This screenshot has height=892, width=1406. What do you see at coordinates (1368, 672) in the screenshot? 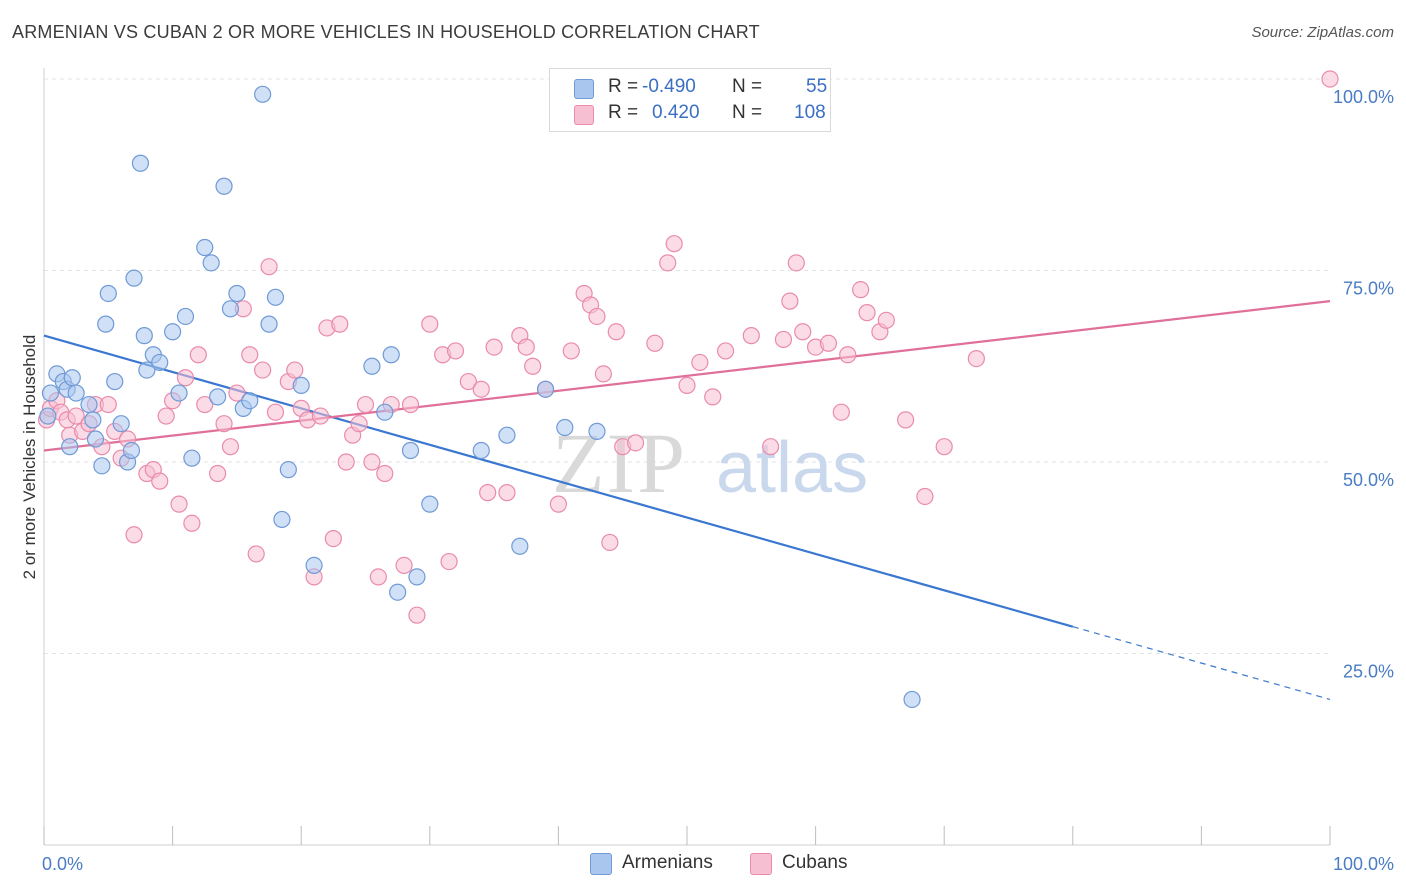
I see `y-tick-label: 25.0%` at bounding box center [1368, 672].